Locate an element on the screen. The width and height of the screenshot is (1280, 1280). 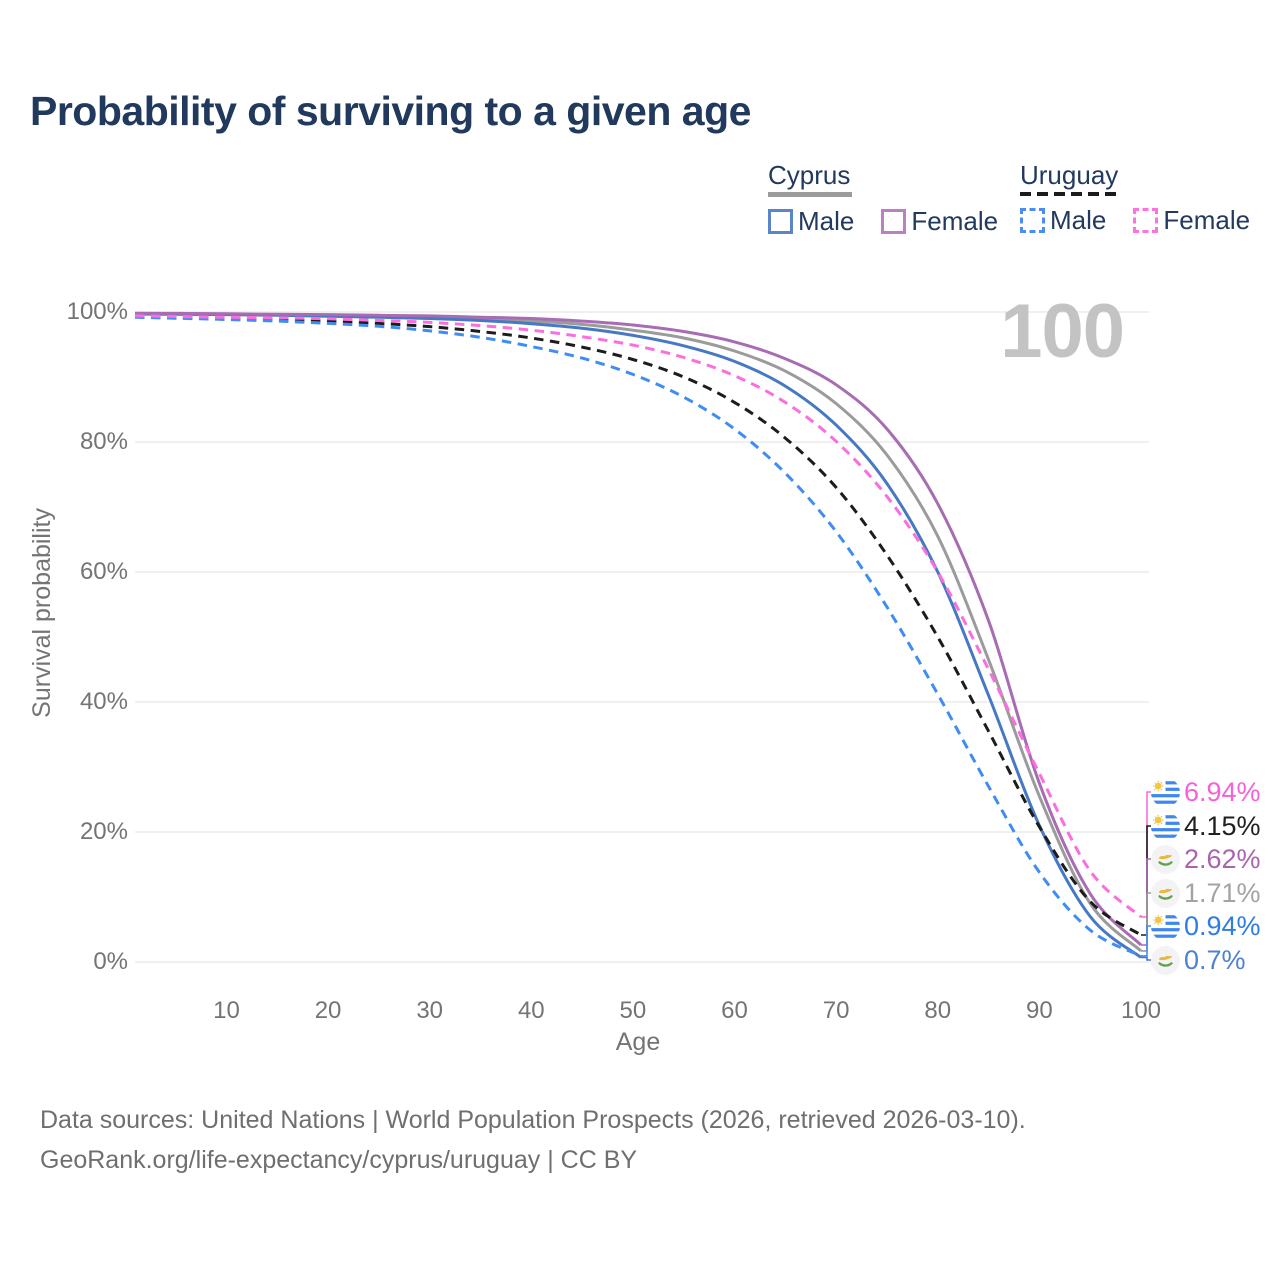
hover-age-watermark: 100 is located at coordinates (1062, 331).